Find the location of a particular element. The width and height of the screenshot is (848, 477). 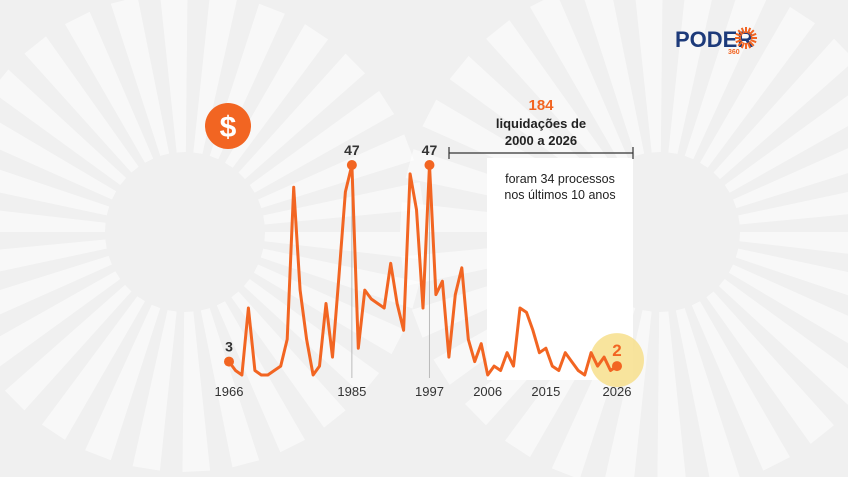

brand-name: PODER is located at coordinates (714, 39).